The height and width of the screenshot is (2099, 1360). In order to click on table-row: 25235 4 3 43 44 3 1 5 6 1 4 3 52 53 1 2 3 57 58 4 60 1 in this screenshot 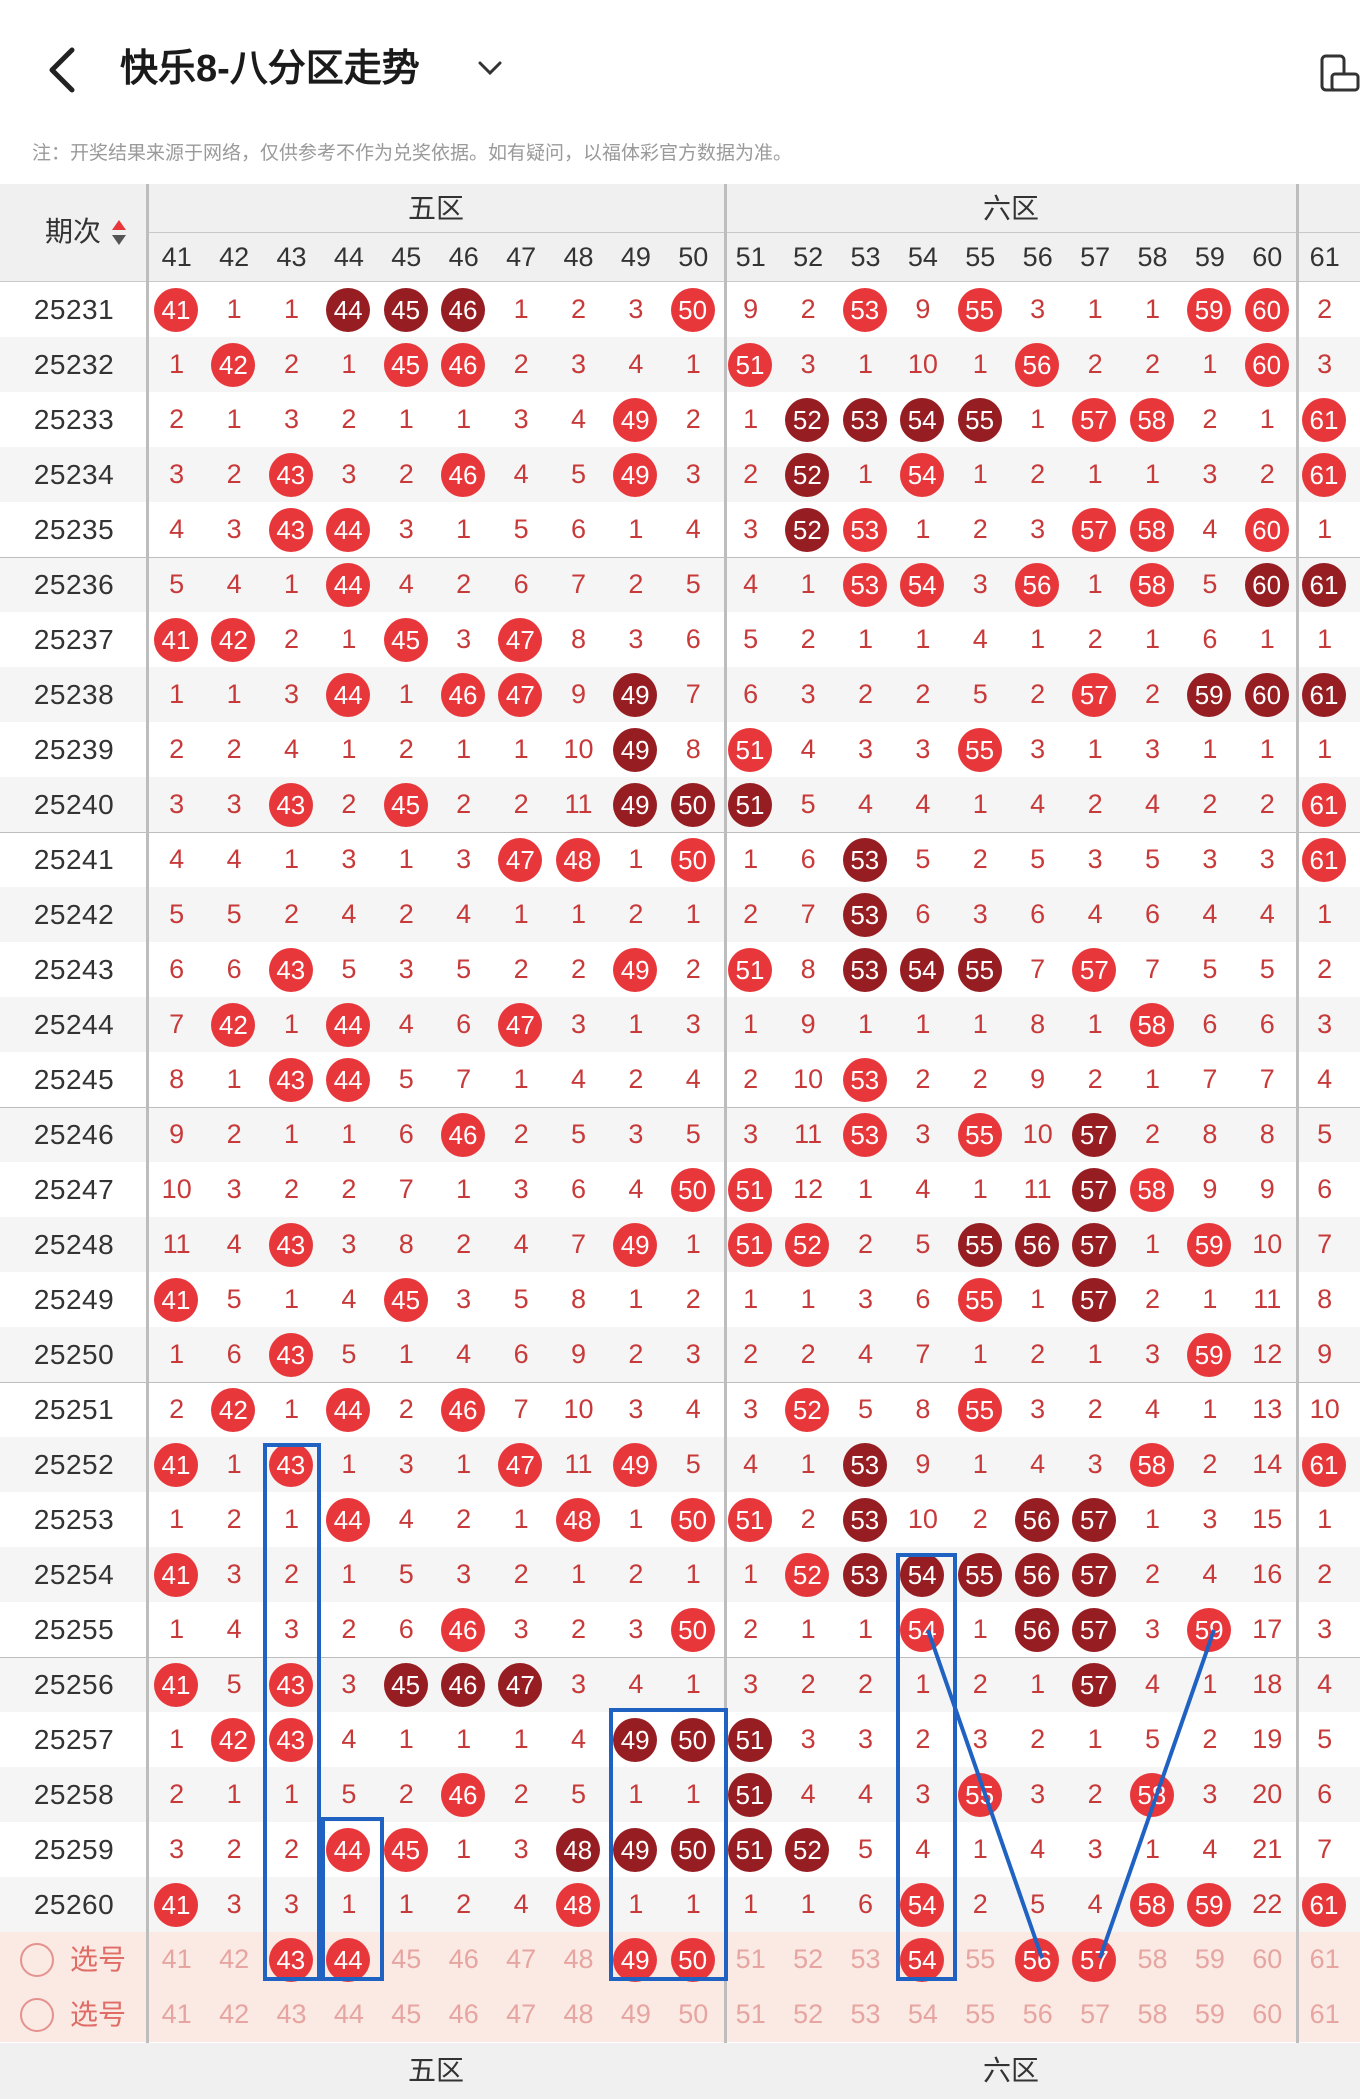, I will do `click(680, 529)`.